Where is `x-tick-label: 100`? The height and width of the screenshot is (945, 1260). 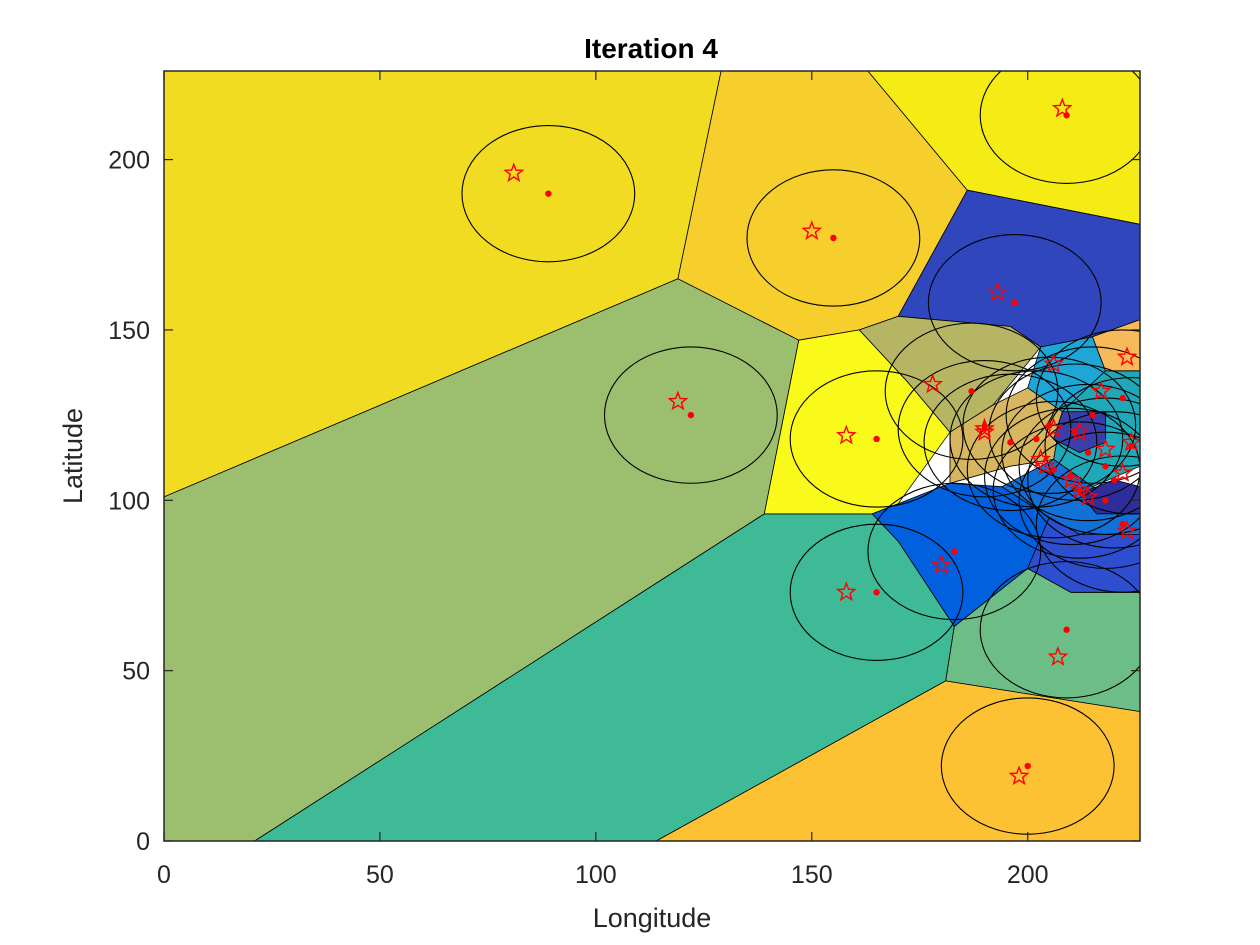 x-tick-label: 100 is located at coordinates (596, 875).